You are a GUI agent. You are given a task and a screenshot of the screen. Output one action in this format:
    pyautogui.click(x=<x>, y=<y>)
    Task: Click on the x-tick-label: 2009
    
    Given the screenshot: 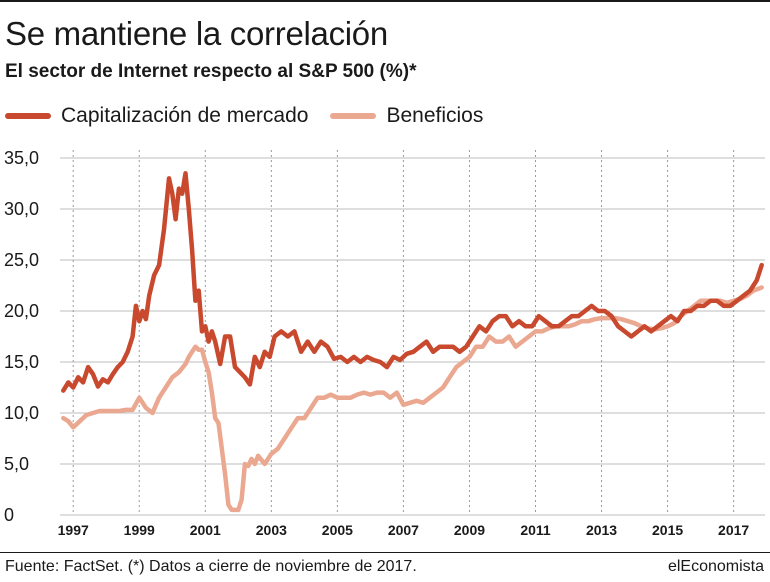 What is the action you would take?
    pyautogui.click(x=469, y=530)
    